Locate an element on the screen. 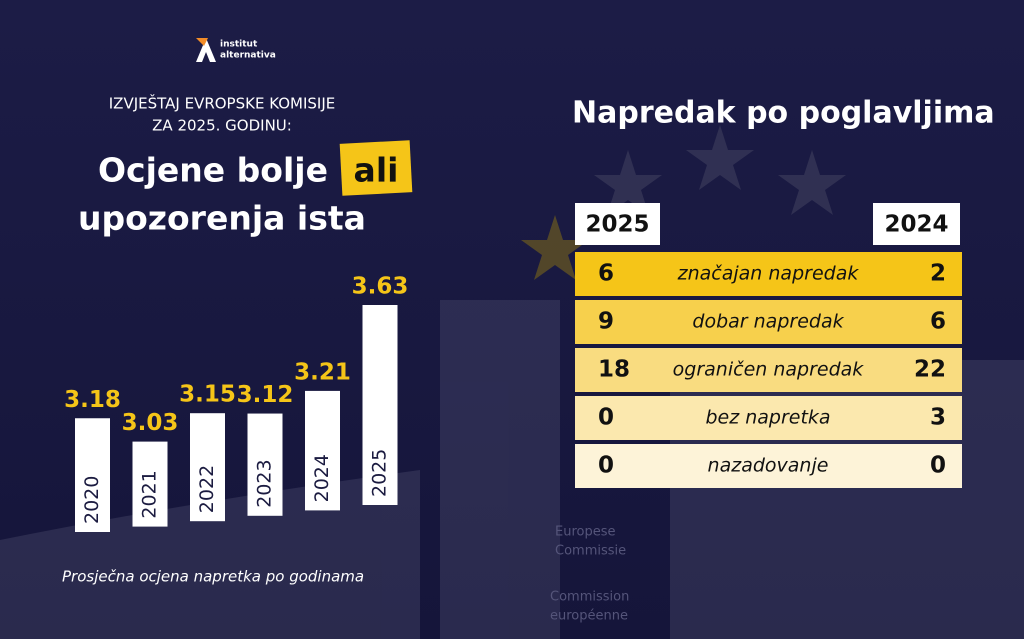 The width and height of the screenshot is (1024, 639). header-label: 2024 is located at coordinates (916, 225).